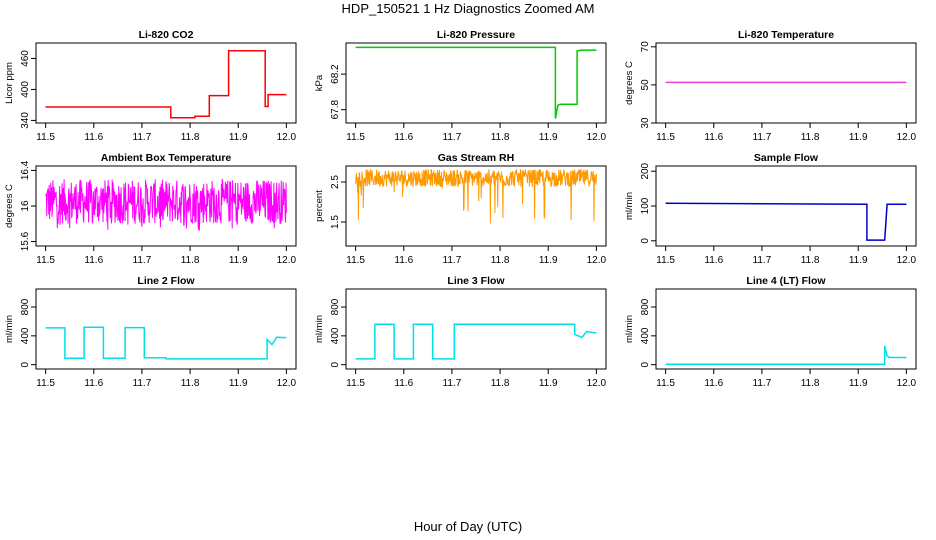  Describe the element at coordinates (166, 35) in the screenshot. I see `panel-title: Li-820 CO2` at that location.